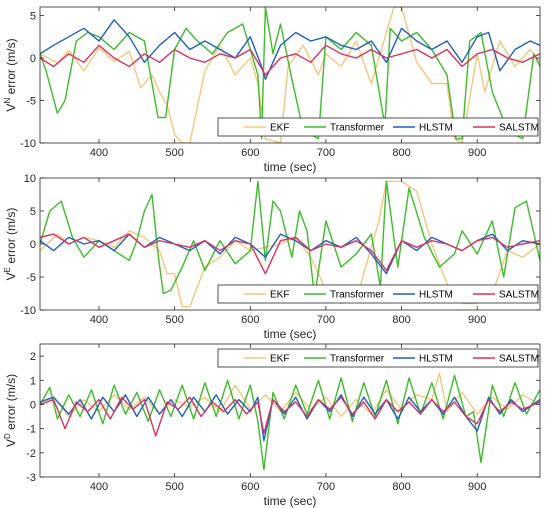  Describe the element at coordinates (436, 295) in the screenshot. I see `ve-legend-label-hlstm: HLSTM` at that location.